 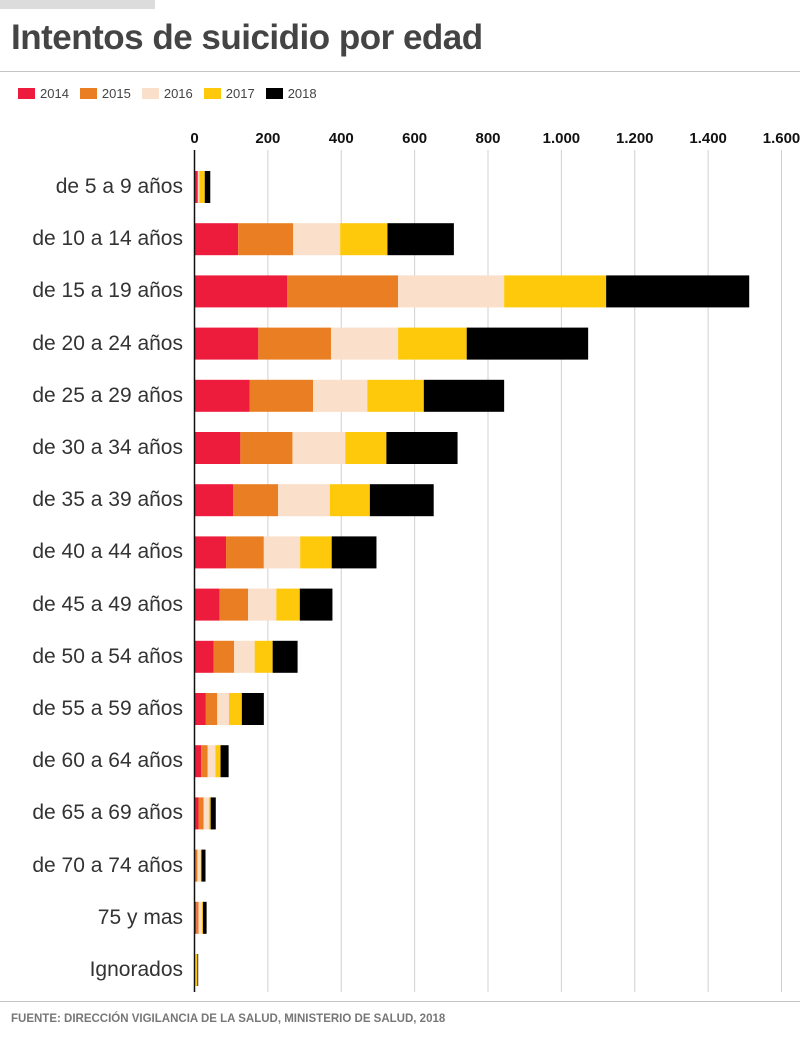 What do you see at coordinates (341, 138) in the screenshot?
I see `x-tick-label: 400` at bounding box center [341, 138].